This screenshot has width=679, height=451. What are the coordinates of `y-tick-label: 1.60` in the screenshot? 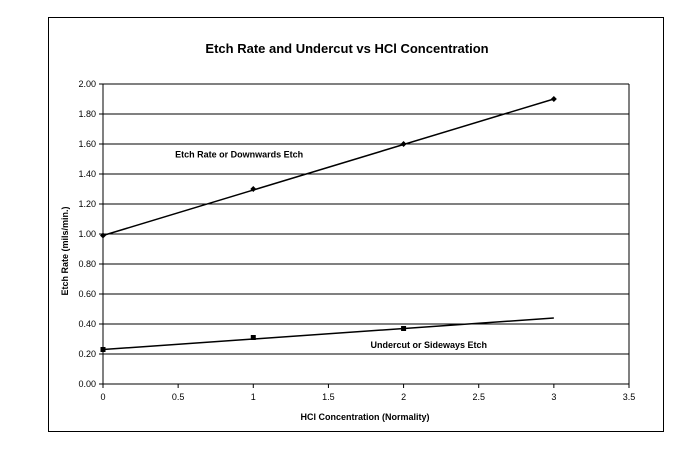 It's located at (87, 144).